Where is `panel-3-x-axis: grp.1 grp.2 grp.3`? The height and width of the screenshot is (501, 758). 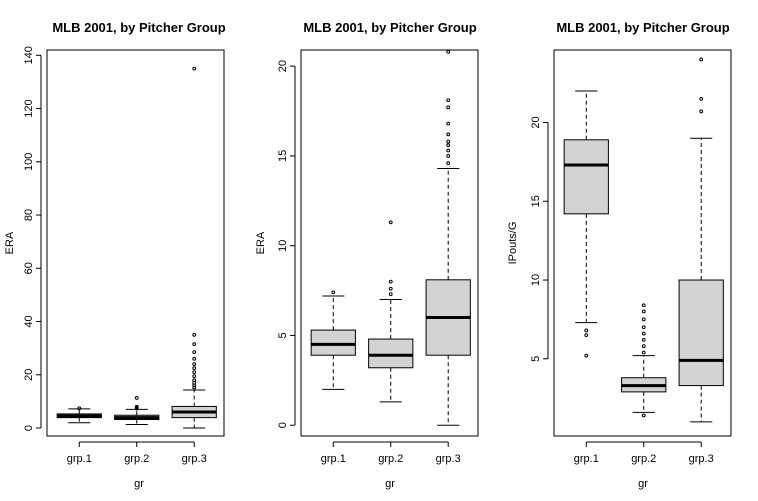 panel-3-x-axis: grp.1 grp.2 grp.3 is located at coordinates (644, 453).